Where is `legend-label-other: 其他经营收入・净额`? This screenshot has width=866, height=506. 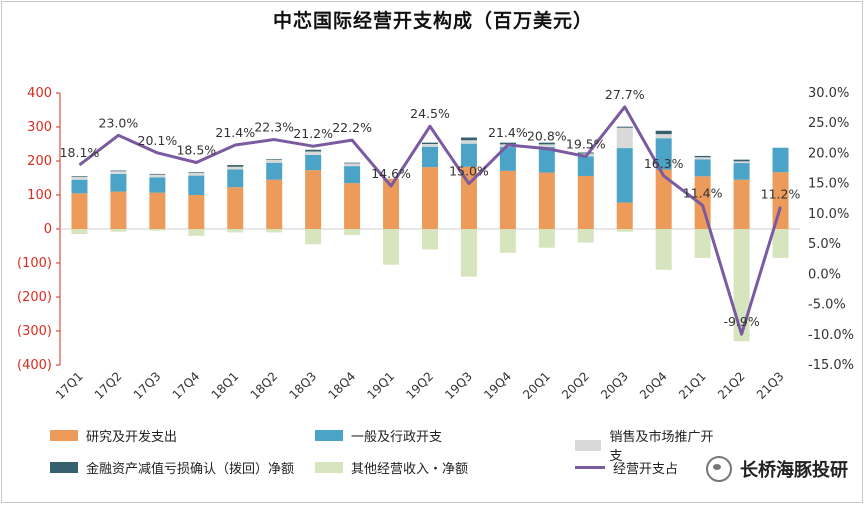 legend-label-other: 其他经营收入・净额 is located at coordinates (410, 469).